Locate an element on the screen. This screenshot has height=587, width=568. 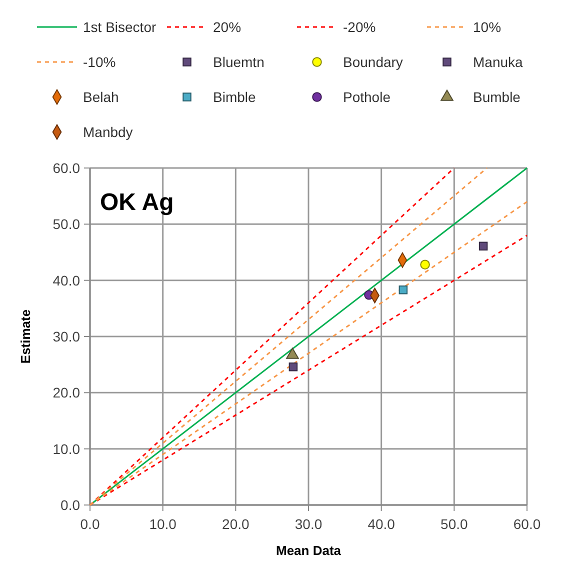
legend-label: Belah is located at coordinates (101, 97).